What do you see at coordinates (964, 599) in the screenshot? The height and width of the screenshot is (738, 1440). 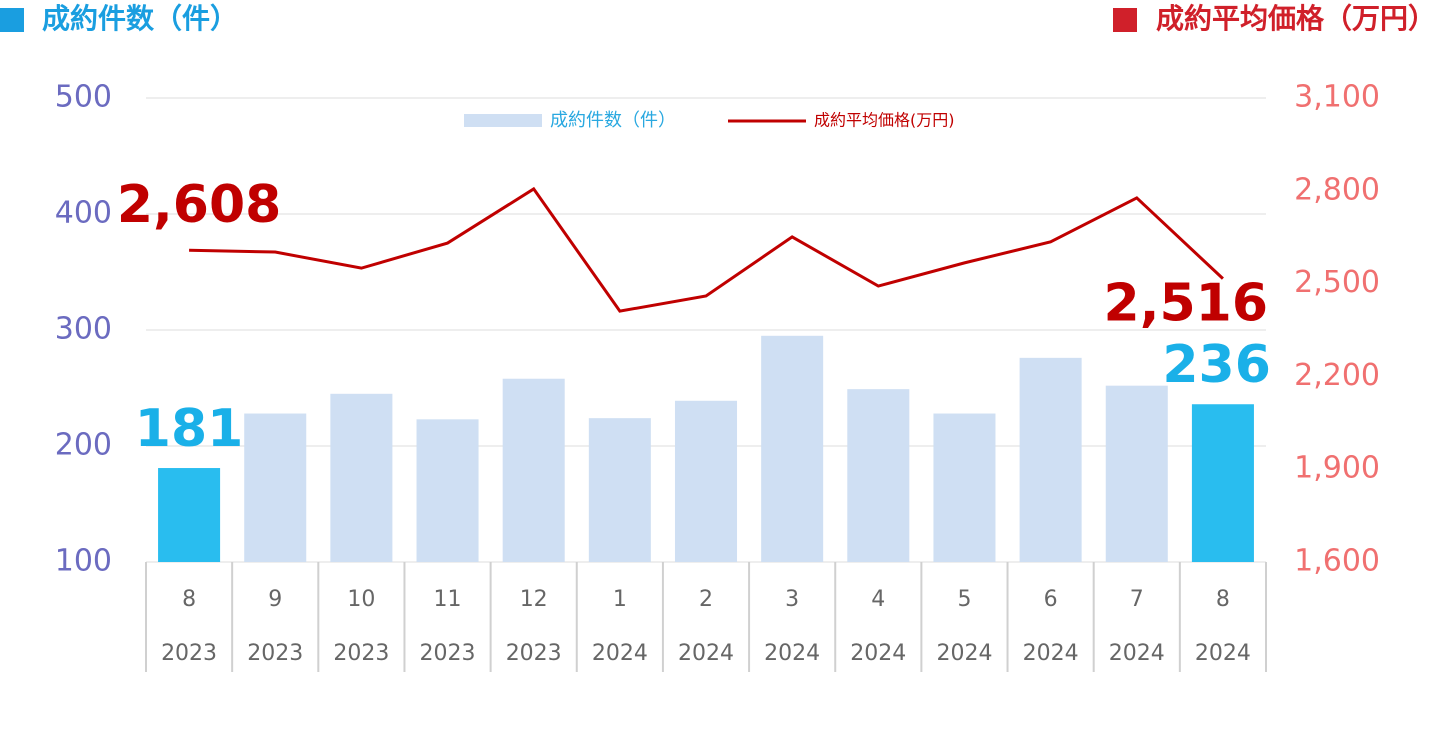 I see `x-tick-label: 5` at bounding box center [964, 599].